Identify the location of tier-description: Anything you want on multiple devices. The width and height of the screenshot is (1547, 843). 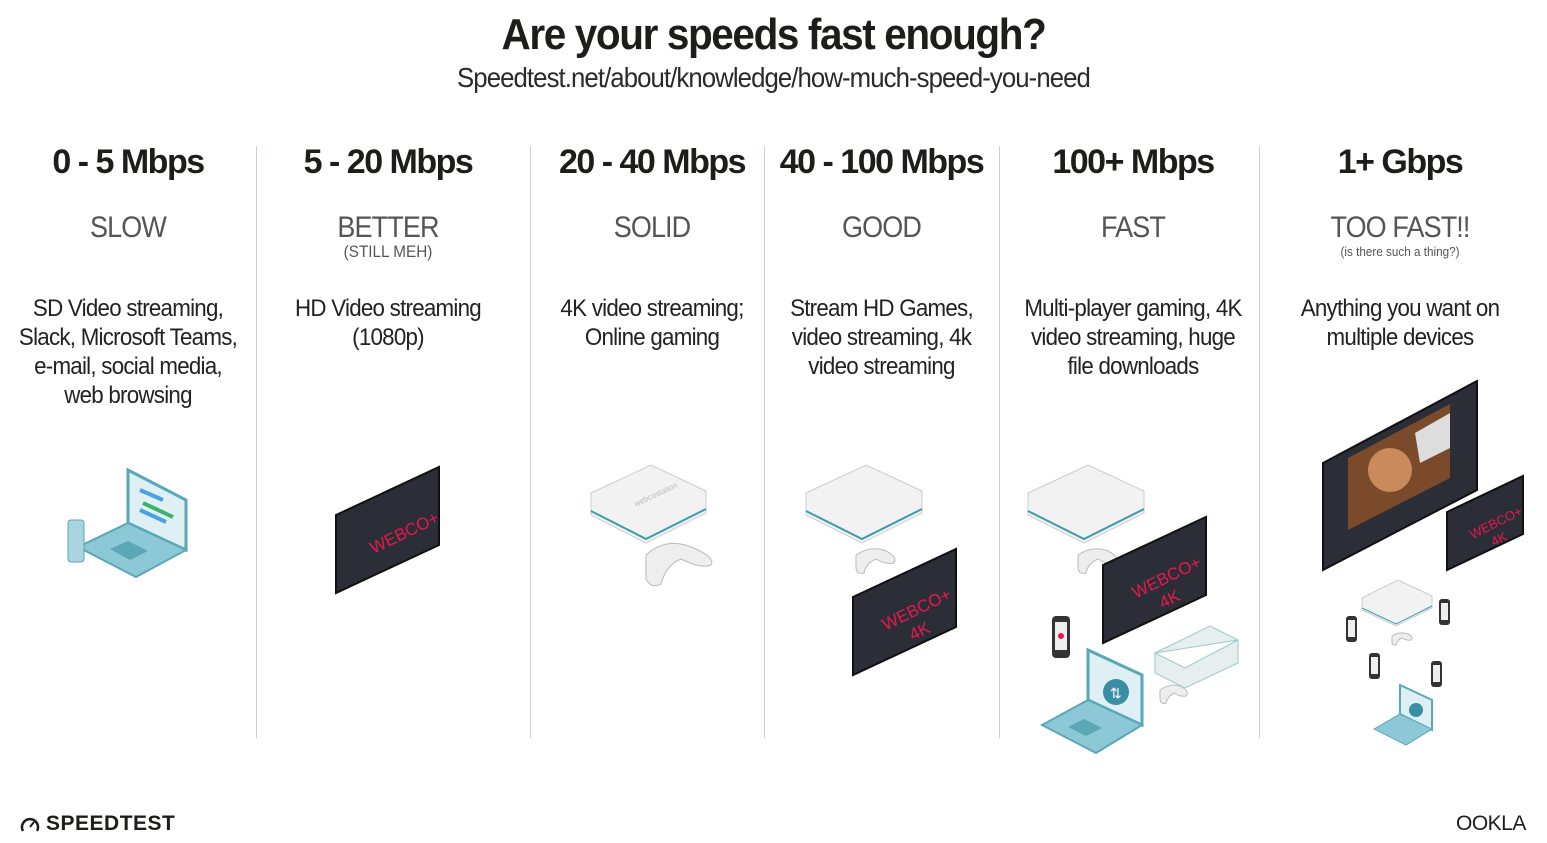
(1400, 323).